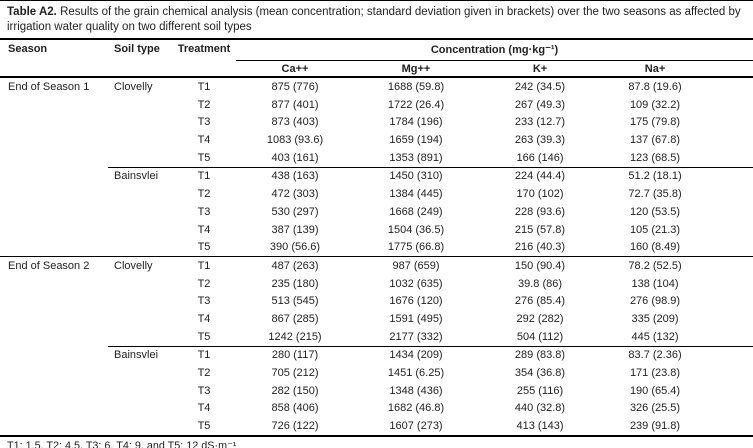  I want to click on value-cell-na: 72.7 (35.8), so click(655, 194).